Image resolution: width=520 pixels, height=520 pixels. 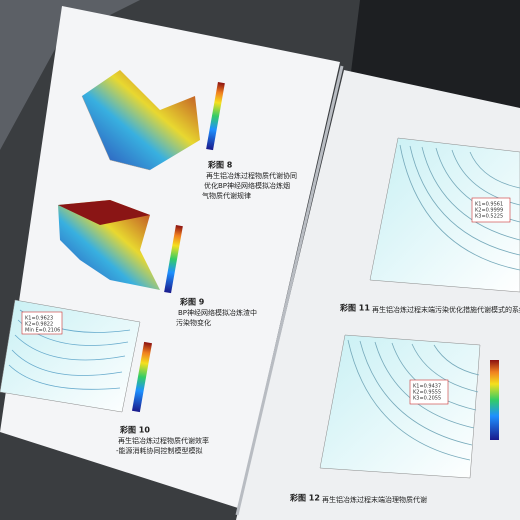 I want to click on plate-label: 彩图 10, so click(x=134, y=430).